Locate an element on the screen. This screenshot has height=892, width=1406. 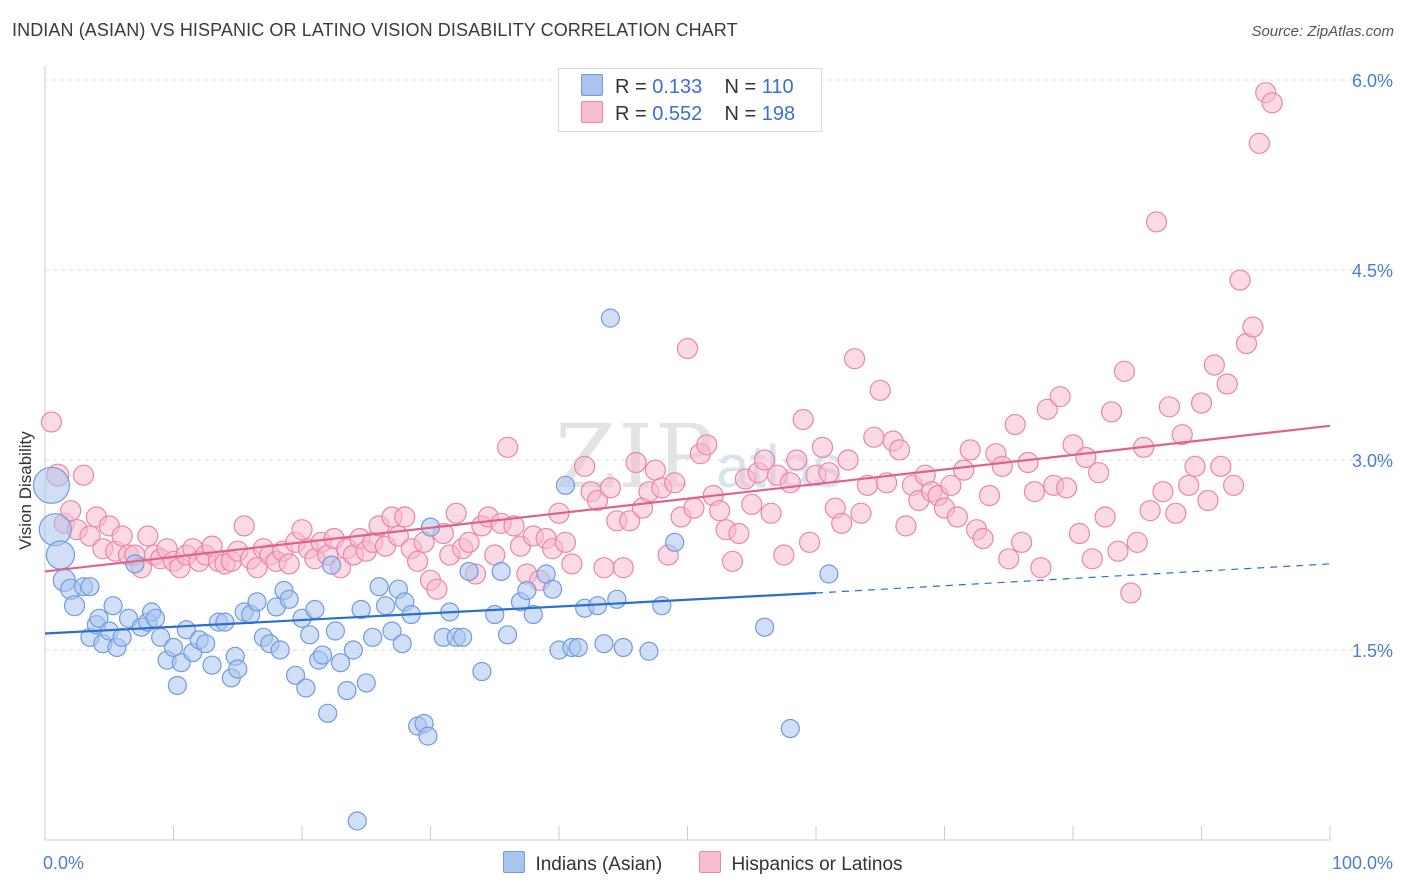
legend-r-label: R = is located at coordinates (631, 87).